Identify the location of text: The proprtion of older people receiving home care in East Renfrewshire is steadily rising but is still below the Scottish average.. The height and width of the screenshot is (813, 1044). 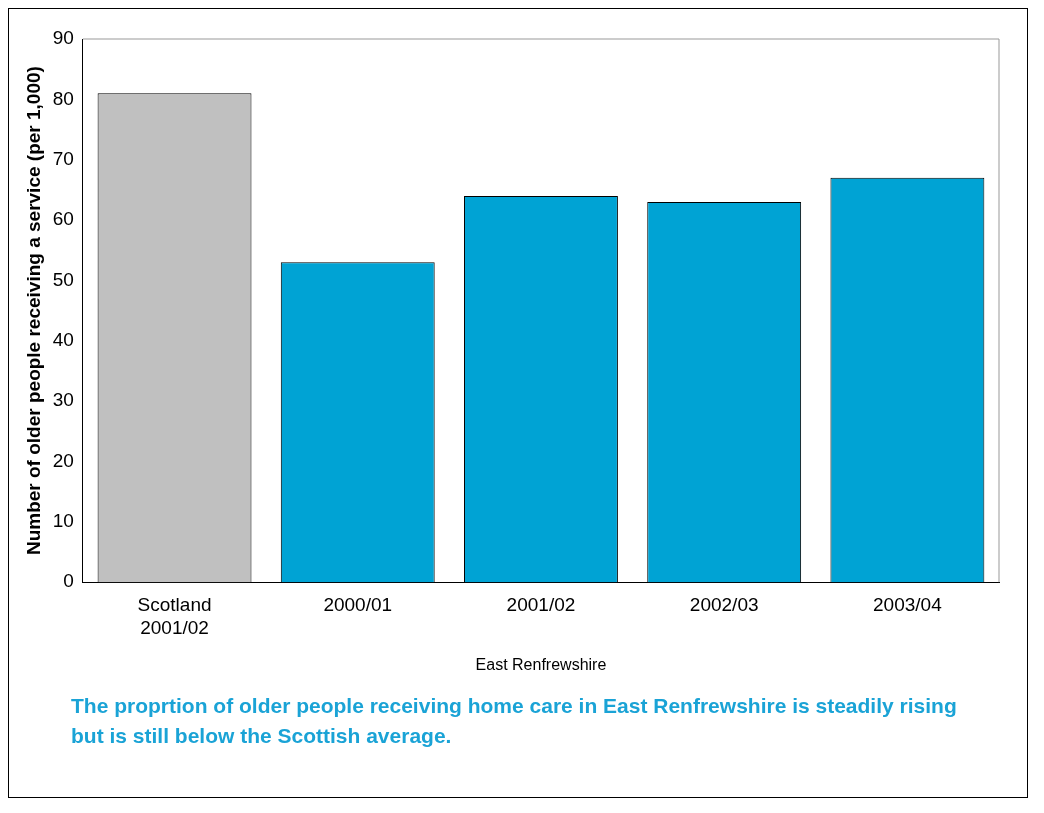
(514, 721).